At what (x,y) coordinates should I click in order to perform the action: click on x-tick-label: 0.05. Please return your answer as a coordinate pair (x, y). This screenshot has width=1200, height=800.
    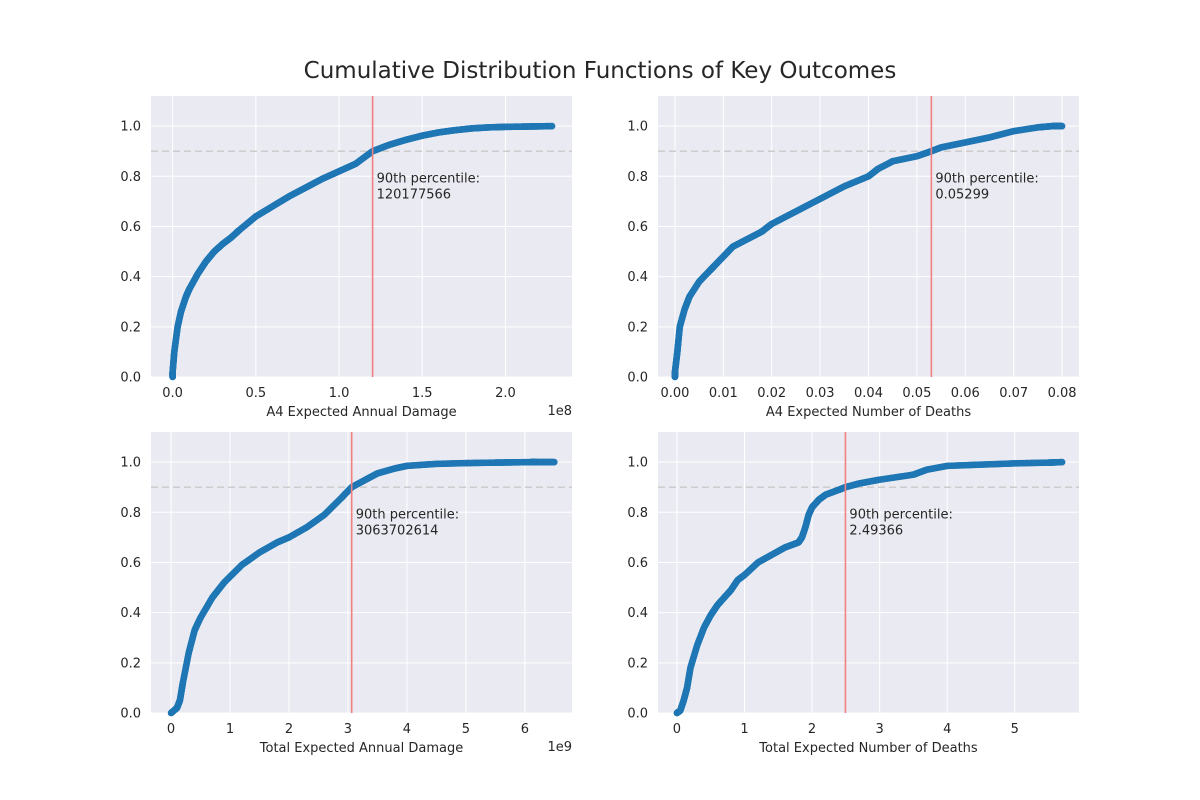
    Looking at the image, I should click on (916, 393).